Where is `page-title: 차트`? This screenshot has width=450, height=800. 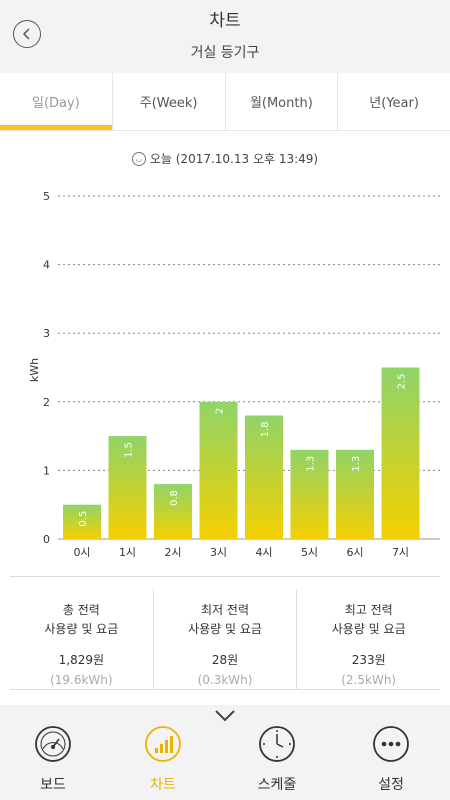
page-title: 차트 is located at coordinates (225, 21).